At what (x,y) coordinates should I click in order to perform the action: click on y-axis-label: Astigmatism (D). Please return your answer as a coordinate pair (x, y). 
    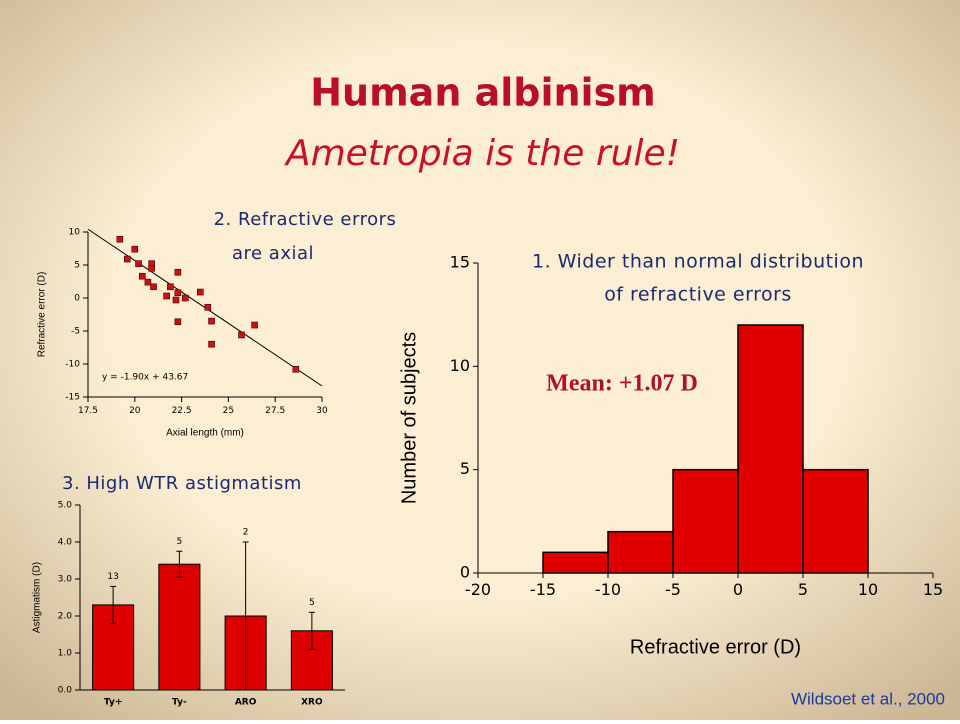
    Looking at the image, I should click on (37, 597).